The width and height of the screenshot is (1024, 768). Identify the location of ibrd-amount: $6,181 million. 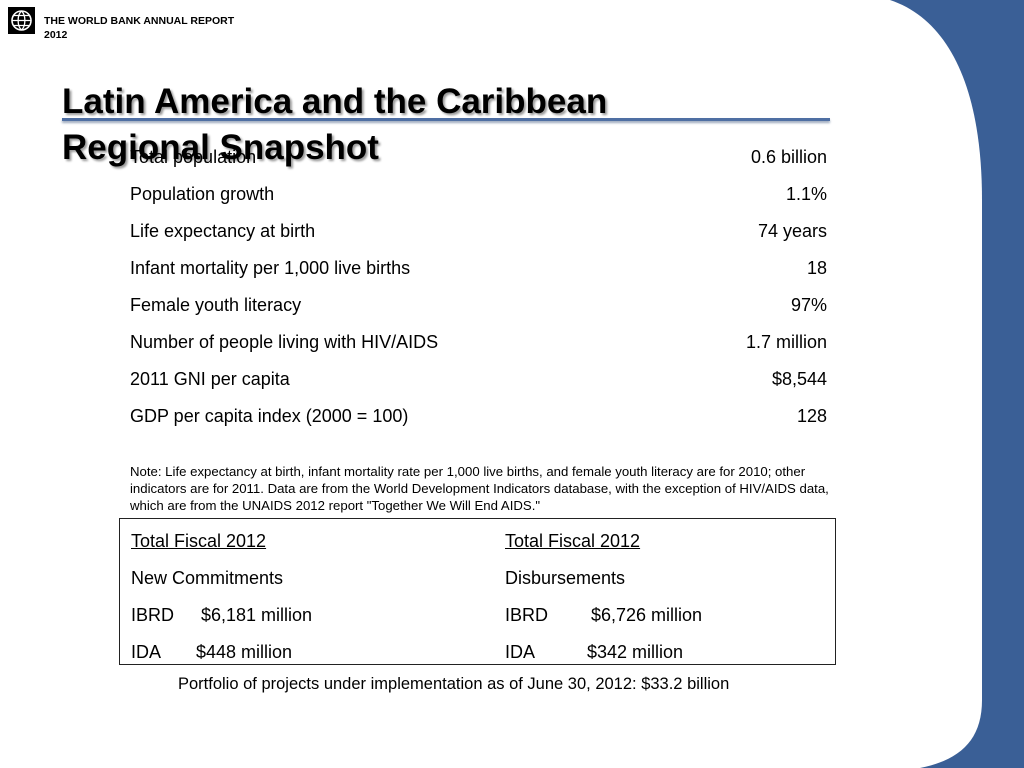
(257, 615).